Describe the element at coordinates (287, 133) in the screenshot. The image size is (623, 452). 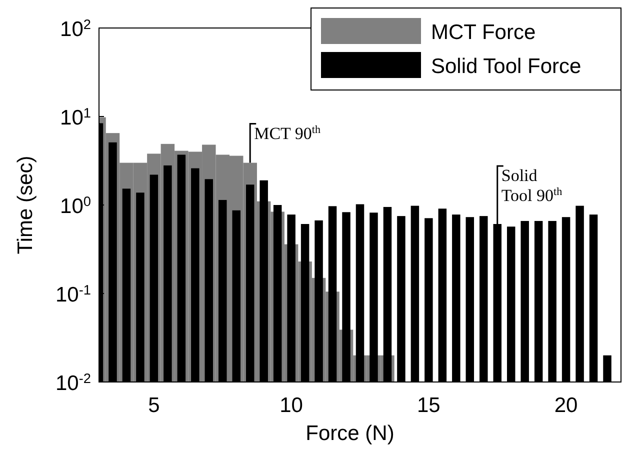
I see `annotation: MCT 90$^{th}$` at that location.